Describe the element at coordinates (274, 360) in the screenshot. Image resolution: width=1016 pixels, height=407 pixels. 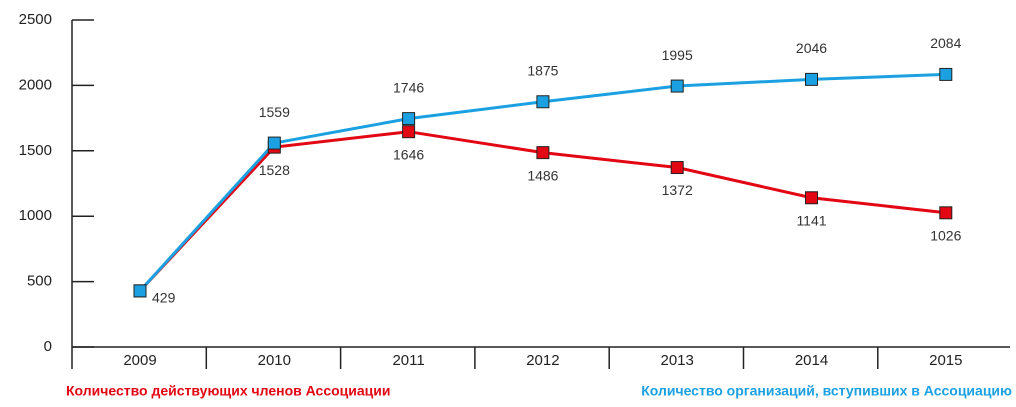
I see `x-tick-label: 2010` at that location.